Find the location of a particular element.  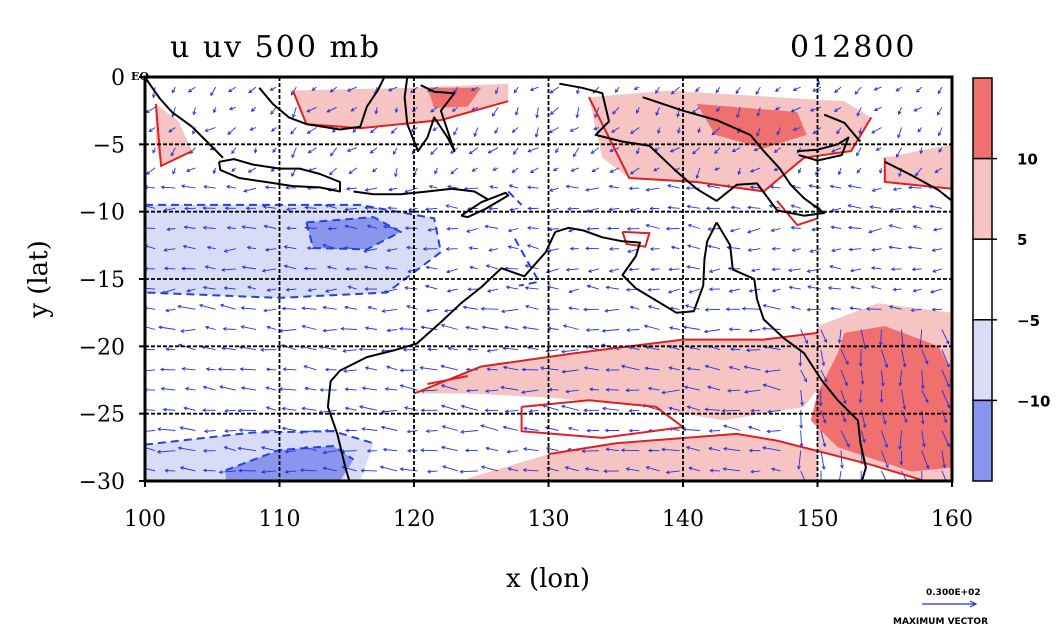

y-tick-label-0: 0 is located at coordinates (118, 78).